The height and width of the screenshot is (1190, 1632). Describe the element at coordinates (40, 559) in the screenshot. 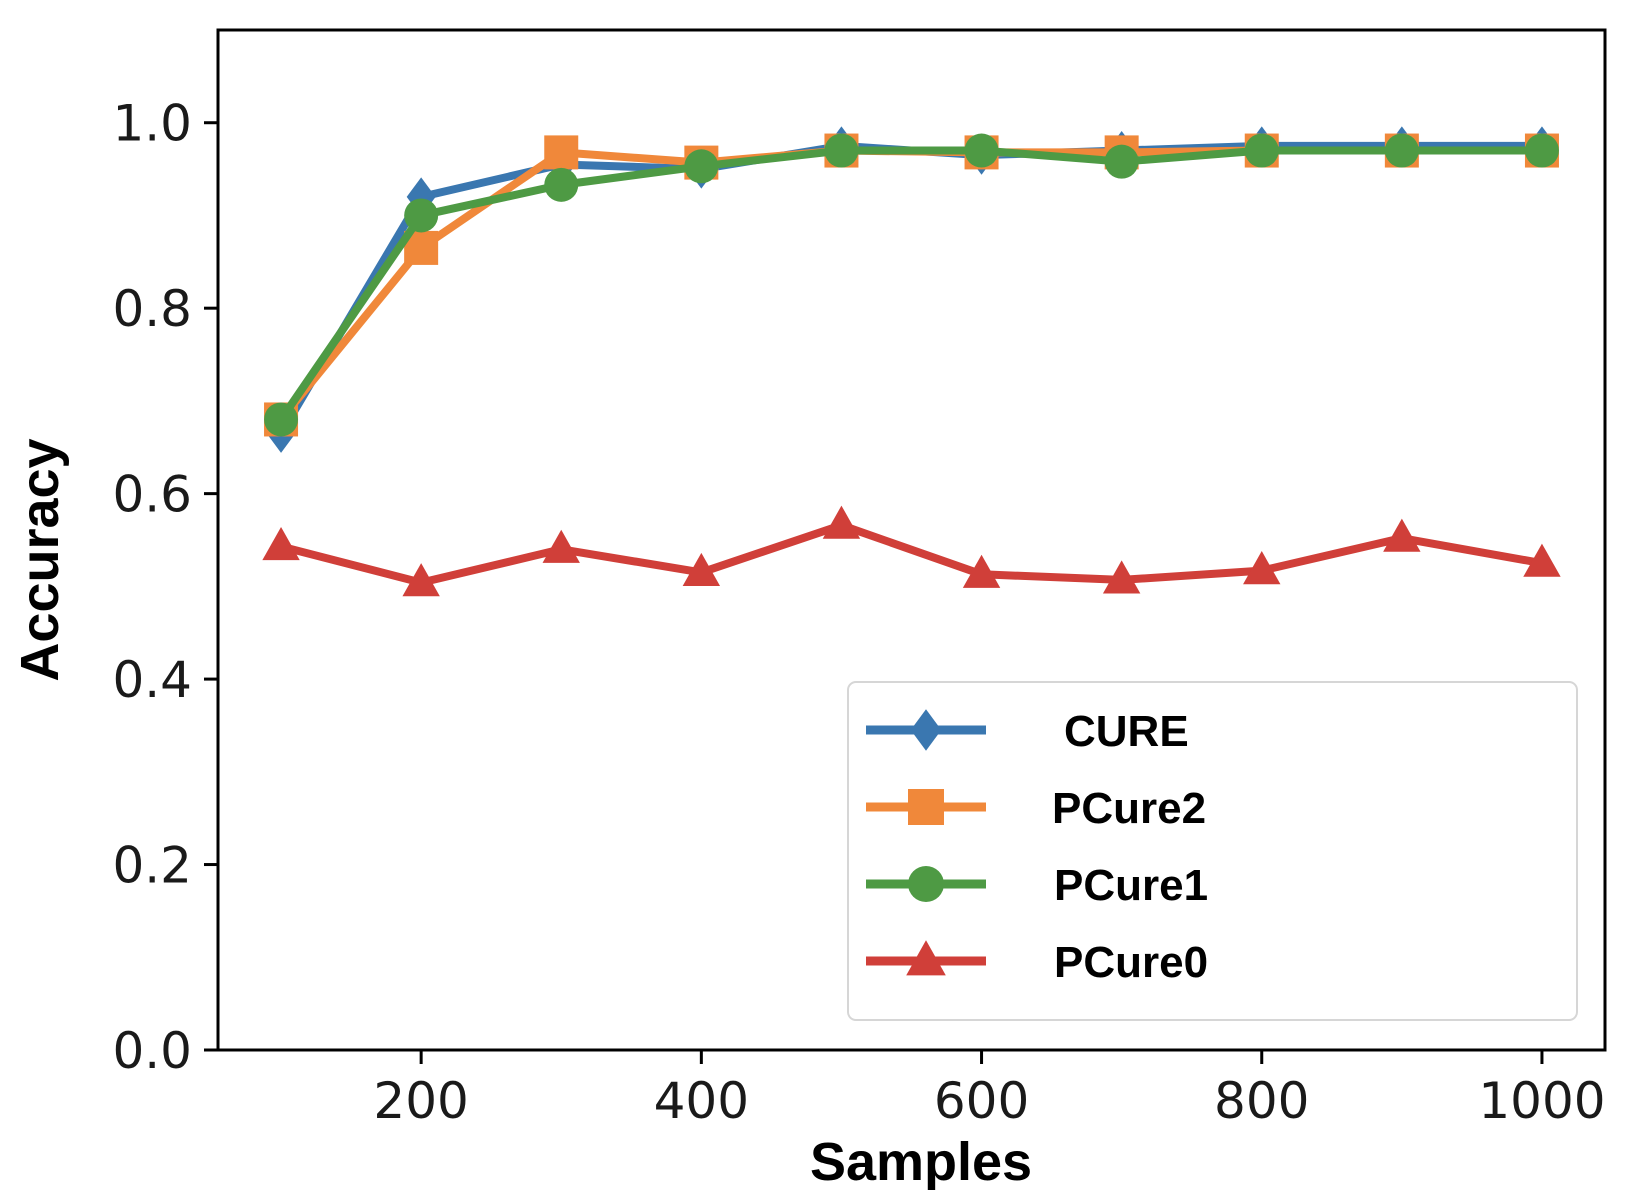

I see `y-axis-title: Accuracy` at that location.